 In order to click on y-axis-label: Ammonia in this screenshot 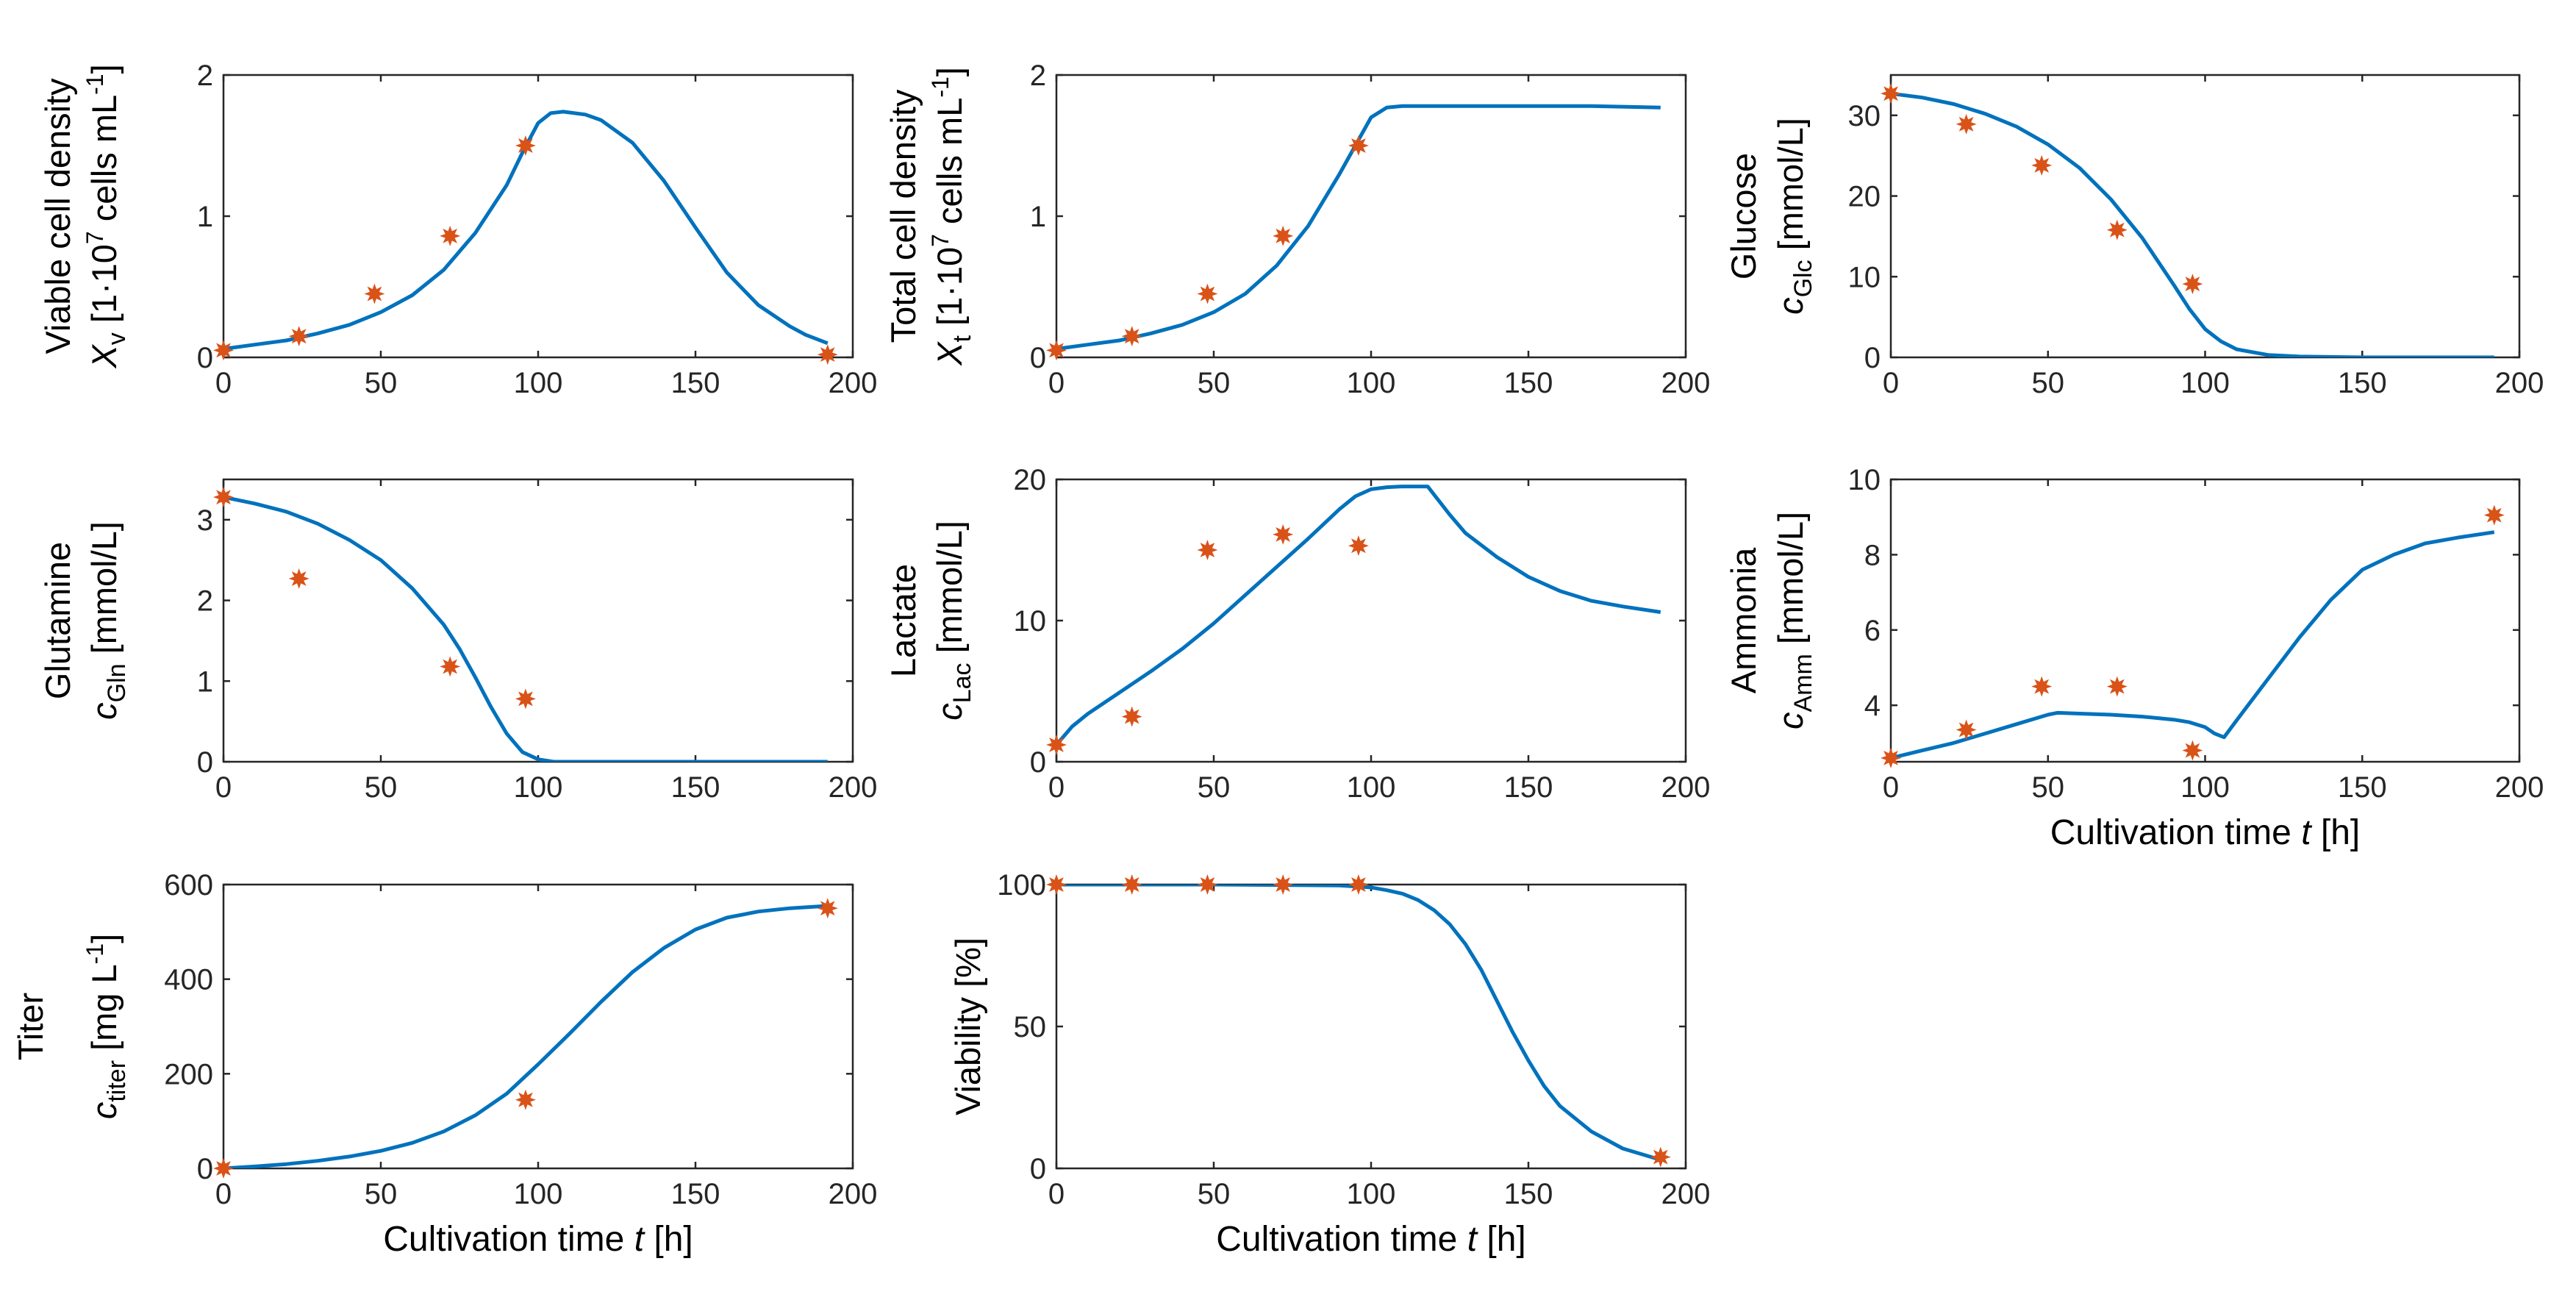, I will do `click(1743, 620)`.